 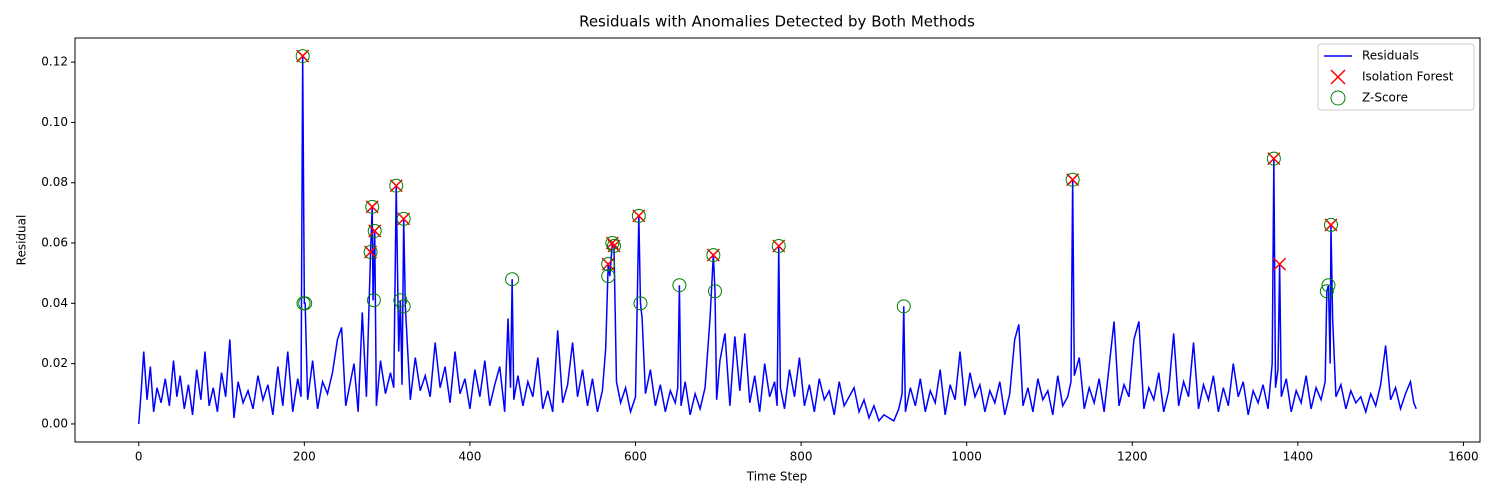 I want to click on legend-label: Z-Score, so click(x=1385, y=98).